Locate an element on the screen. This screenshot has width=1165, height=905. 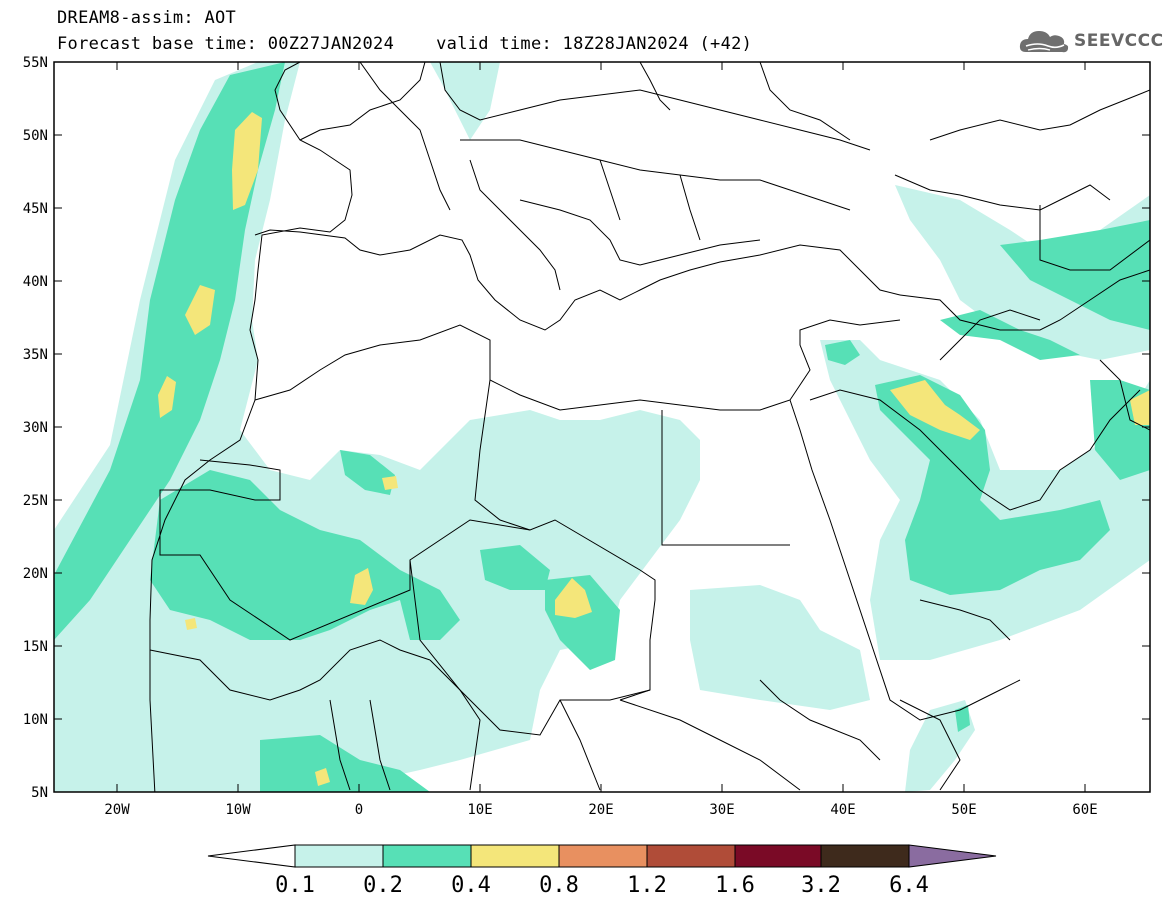
colorbar-label: 0.1 is located at coordinates (295, 885).